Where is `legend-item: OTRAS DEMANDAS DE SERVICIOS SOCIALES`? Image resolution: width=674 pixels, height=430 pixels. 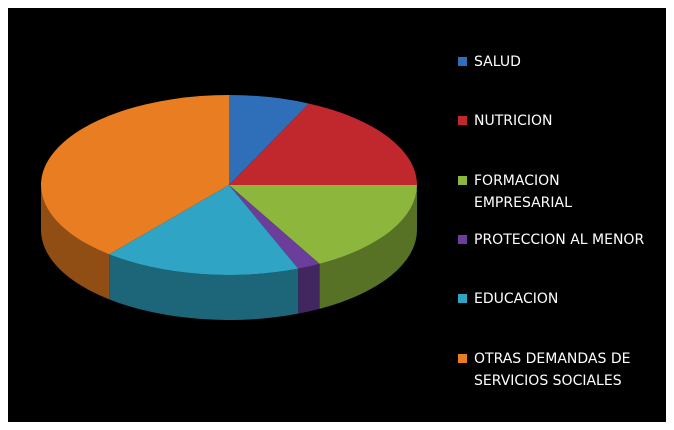
legend-item: OTRAS DEMANDAS DE SERVICIOS SOCIALES is located at coordinates (556, 370).